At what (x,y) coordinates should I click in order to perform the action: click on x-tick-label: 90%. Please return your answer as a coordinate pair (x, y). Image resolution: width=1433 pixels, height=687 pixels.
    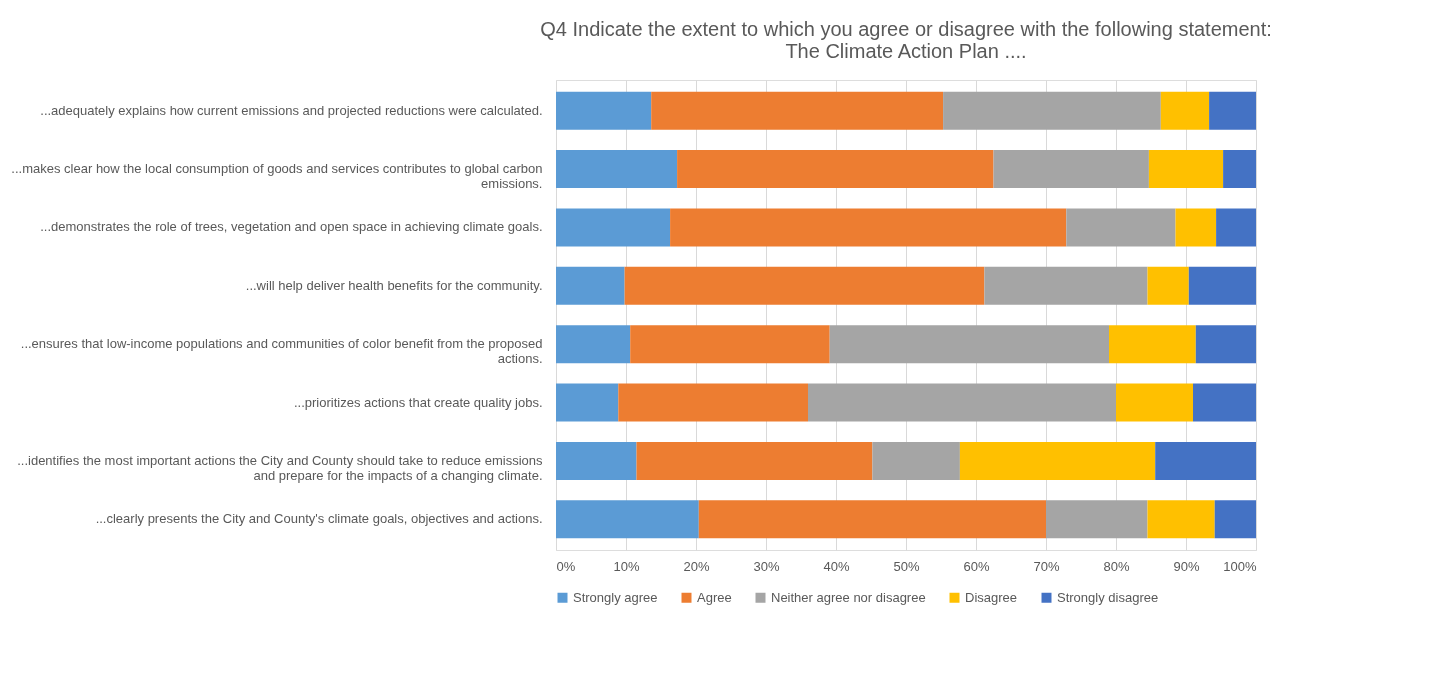
    Looking at the image, I should click on (1186, 566).